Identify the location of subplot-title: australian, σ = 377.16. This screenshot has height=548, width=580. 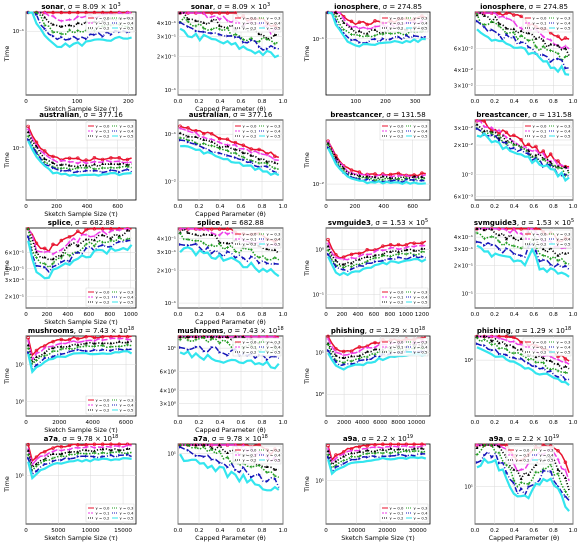
(231, 115).